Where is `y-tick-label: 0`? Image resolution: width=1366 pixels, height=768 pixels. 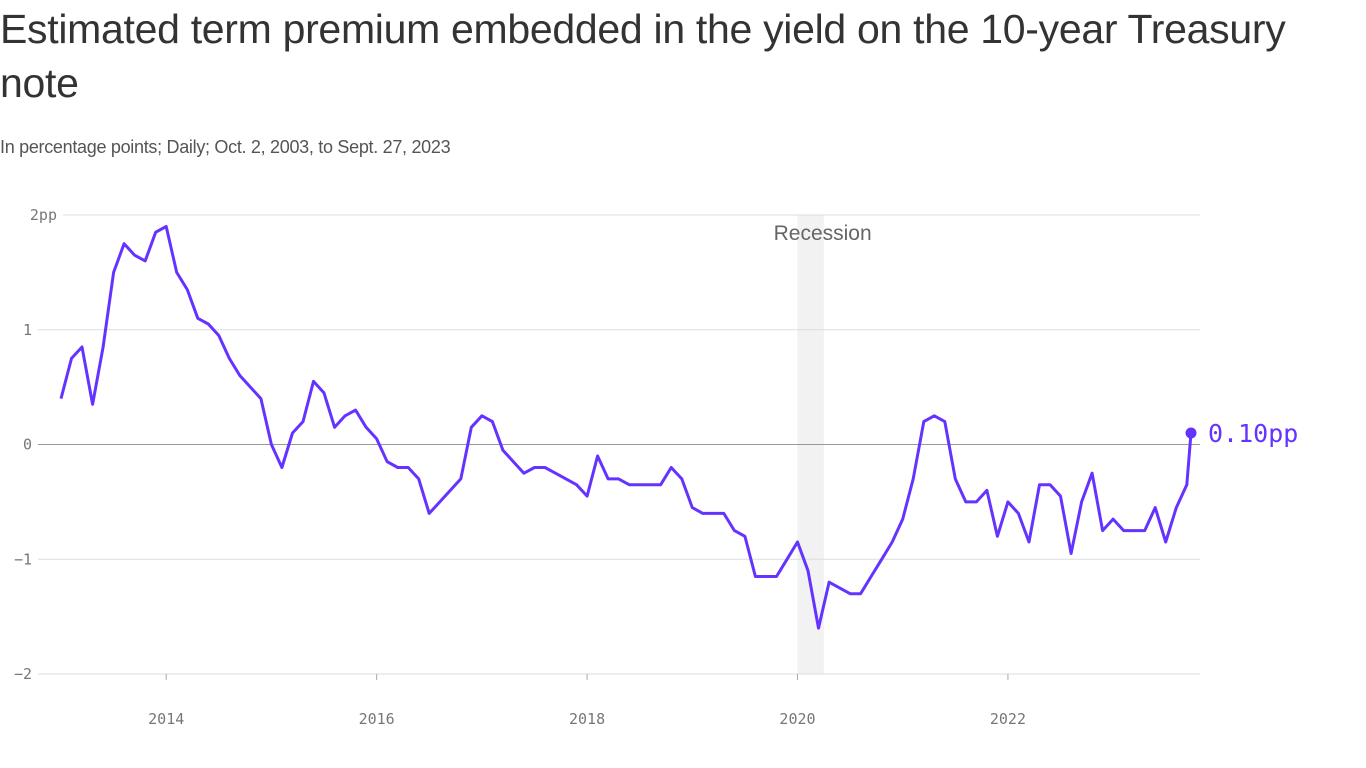 y-tick-label: 0 is located at coordinates (27, 445).